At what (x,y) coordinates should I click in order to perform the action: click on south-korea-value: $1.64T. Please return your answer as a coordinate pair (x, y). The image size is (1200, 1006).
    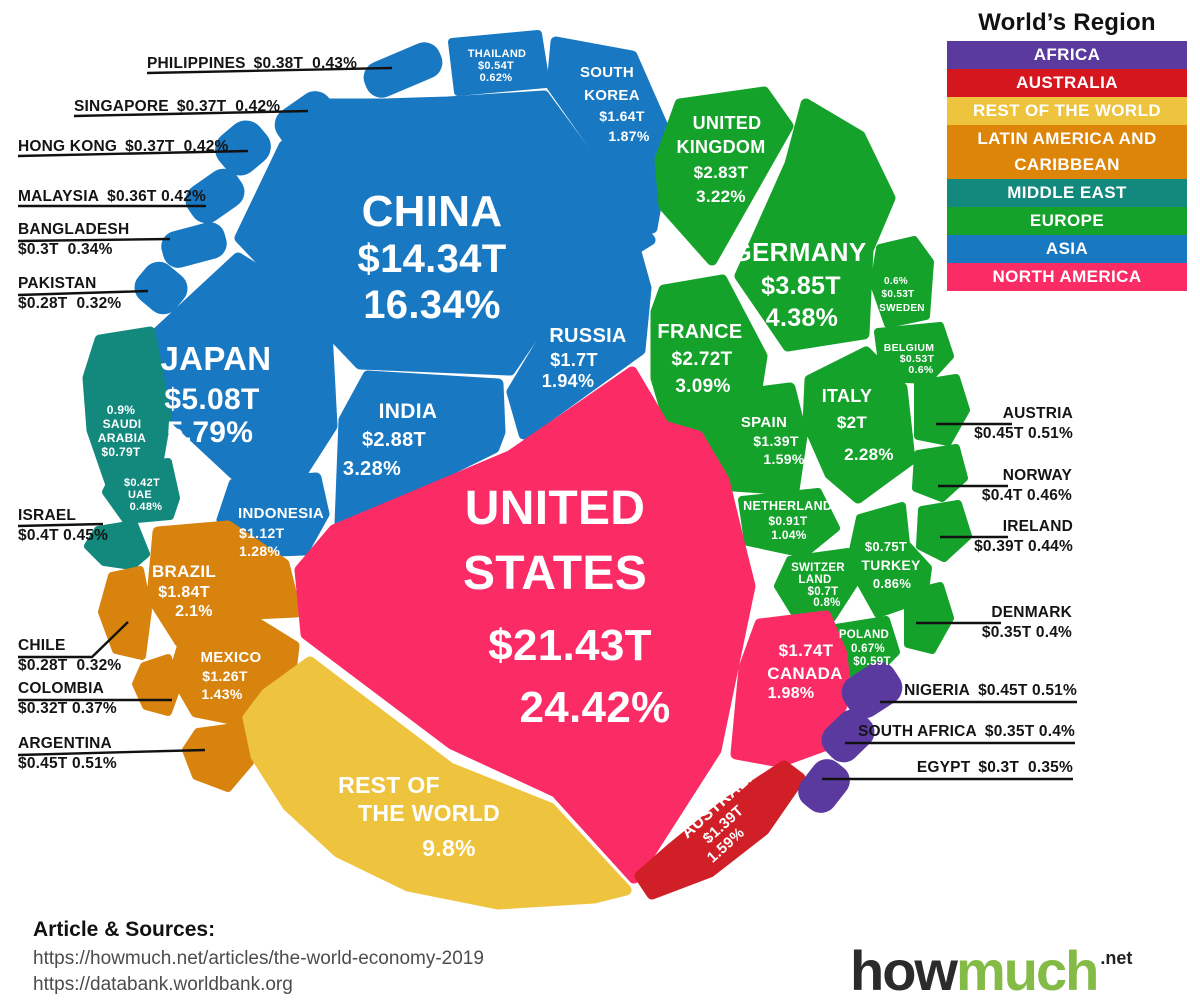
    Looking at the image, I should click on (622, 116).